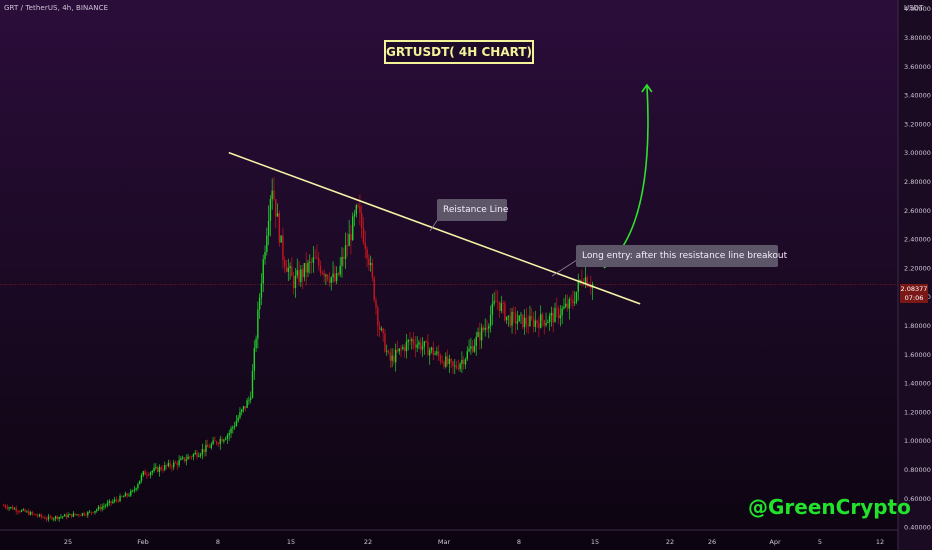  Describe the element at coordinates (519, 542) in the screenshot. I see `x-tick-label-6: 8` at that location.